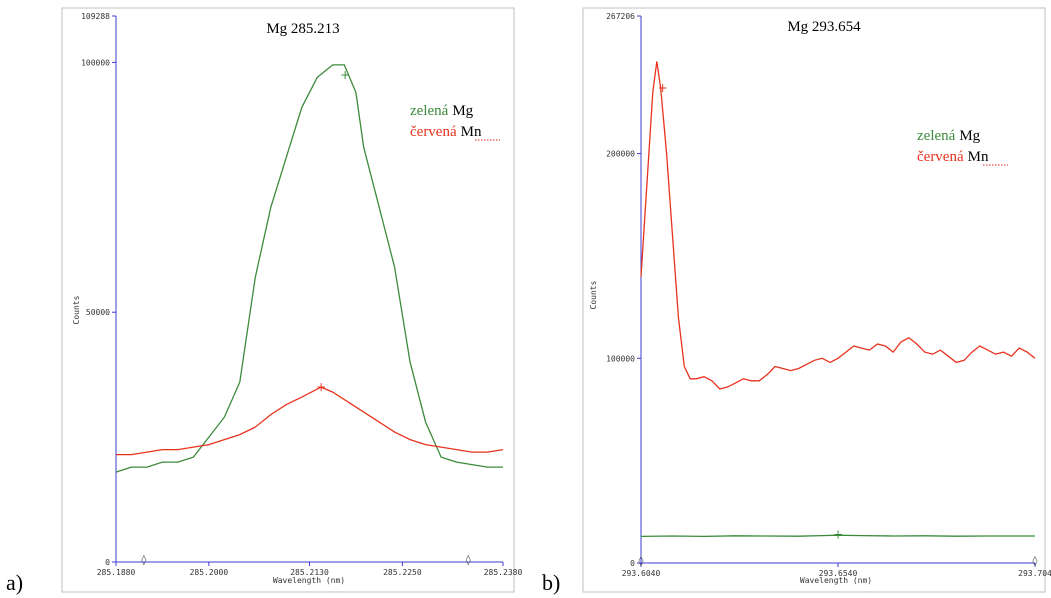  Describe the element at coordinates (309, 572) in the screenshot. I see `panel-a-x-tick-label: 285.2130` at that location.